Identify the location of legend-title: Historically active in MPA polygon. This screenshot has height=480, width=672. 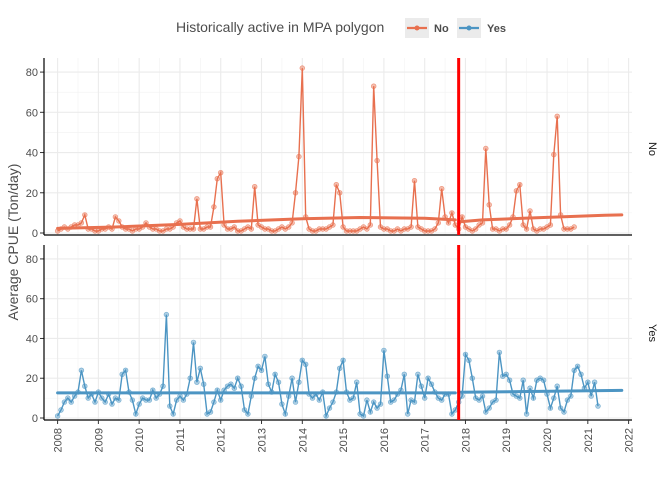
(280, 27).